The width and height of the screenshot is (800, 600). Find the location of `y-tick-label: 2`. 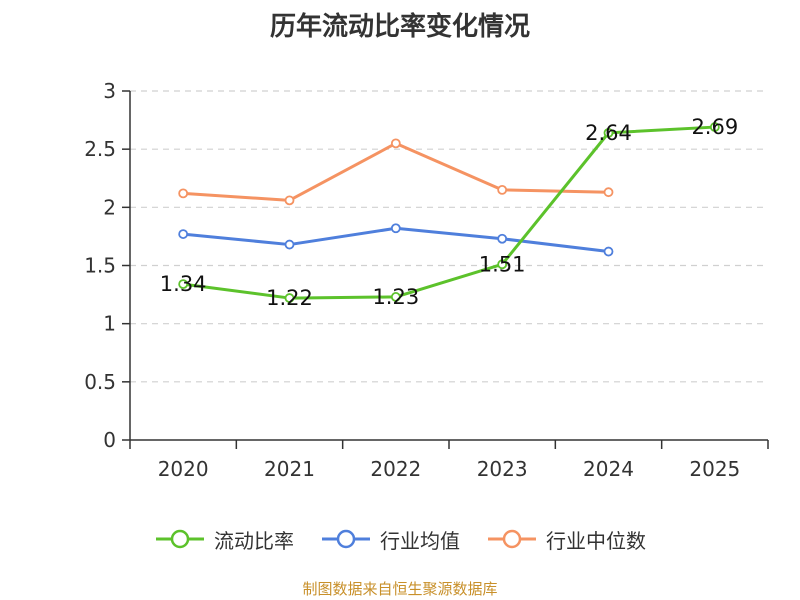

y-tick-label: 2 is located at coordinates (109, 207).